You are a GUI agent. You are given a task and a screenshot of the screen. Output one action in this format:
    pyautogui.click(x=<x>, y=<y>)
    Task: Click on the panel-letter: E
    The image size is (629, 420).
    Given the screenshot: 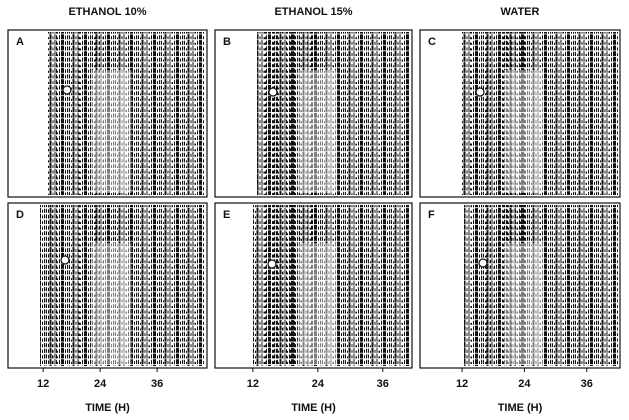 What is the action you would take?
    pyautogui.click(x=226, y=215)
    